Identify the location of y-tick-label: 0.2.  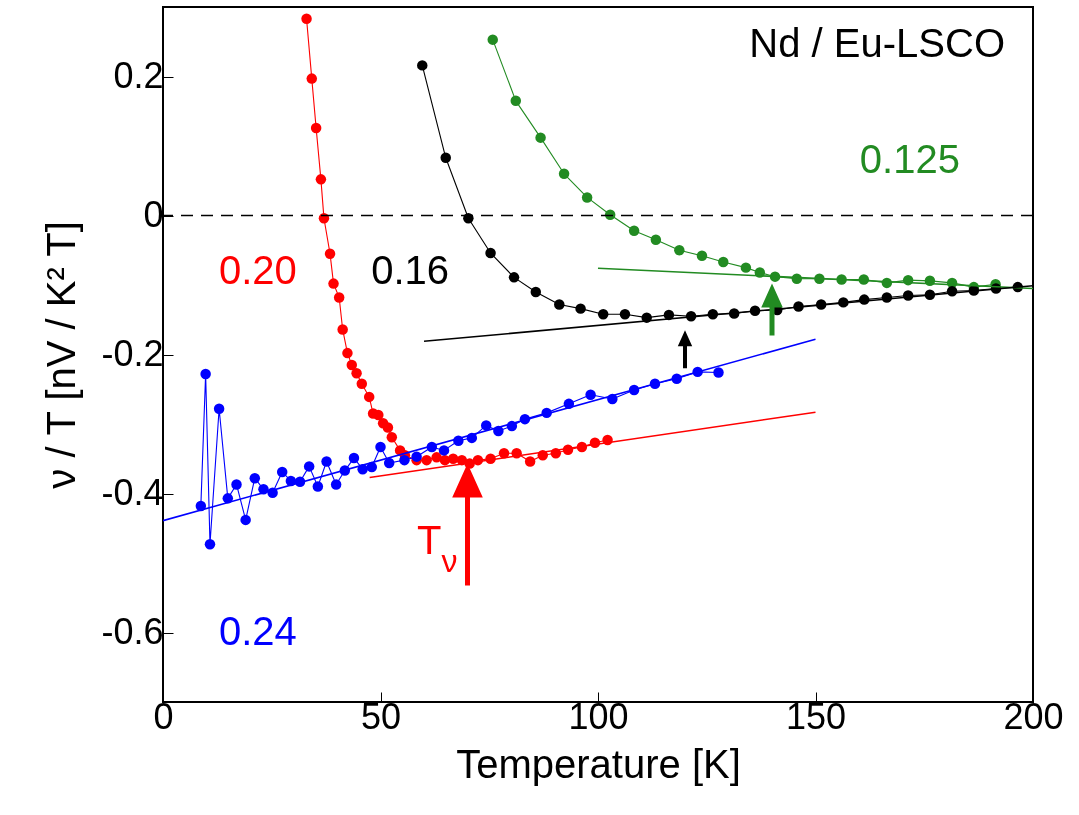
(138, 75).